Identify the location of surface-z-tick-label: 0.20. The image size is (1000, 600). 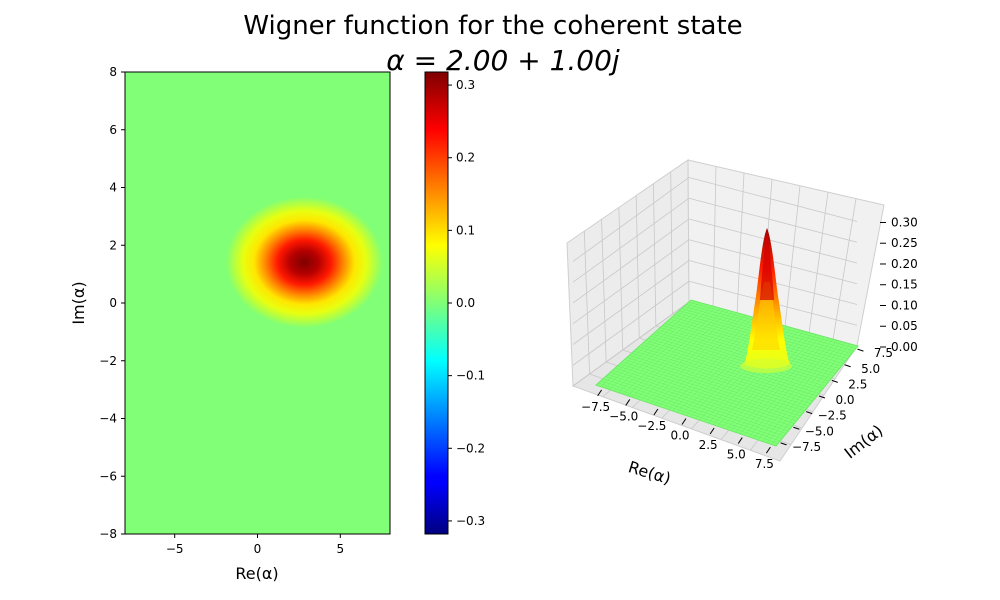
(904, 264).